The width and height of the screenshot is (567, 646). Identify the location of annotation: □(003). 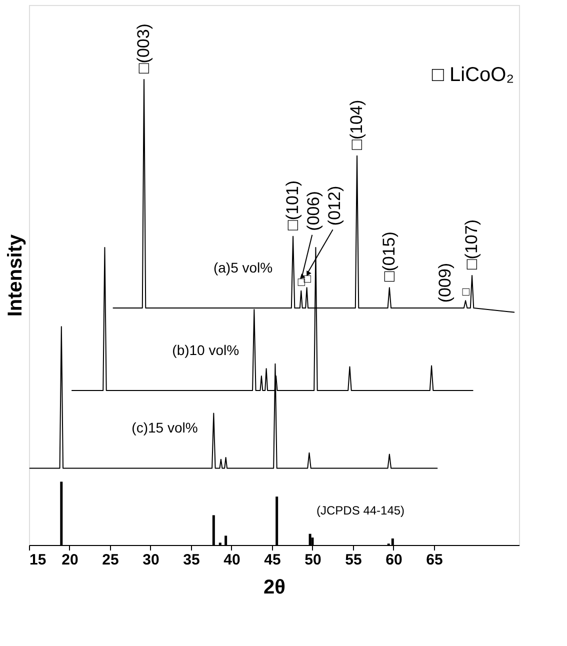
(144, 49).